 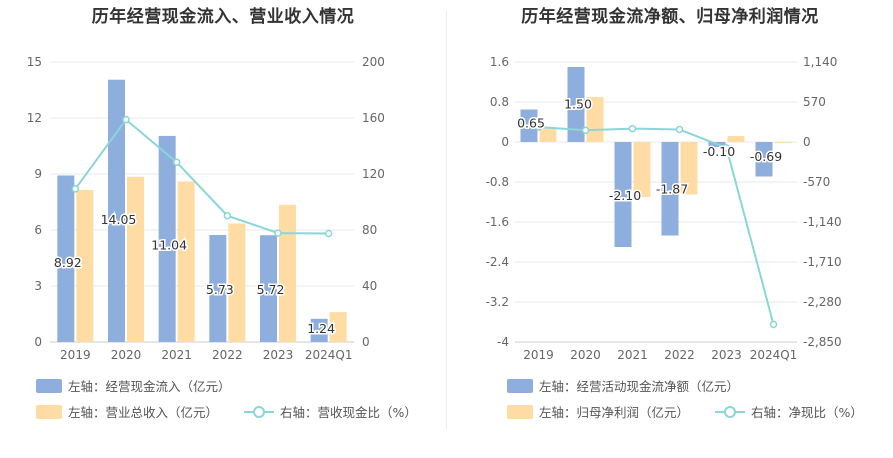 What do you see at coordinates (696, 412) in the screenshot?
I see `legend-row-2: 左轴：归母净利润（亿元） 右轴：净现比（%）` at bounding box center [696, 412].